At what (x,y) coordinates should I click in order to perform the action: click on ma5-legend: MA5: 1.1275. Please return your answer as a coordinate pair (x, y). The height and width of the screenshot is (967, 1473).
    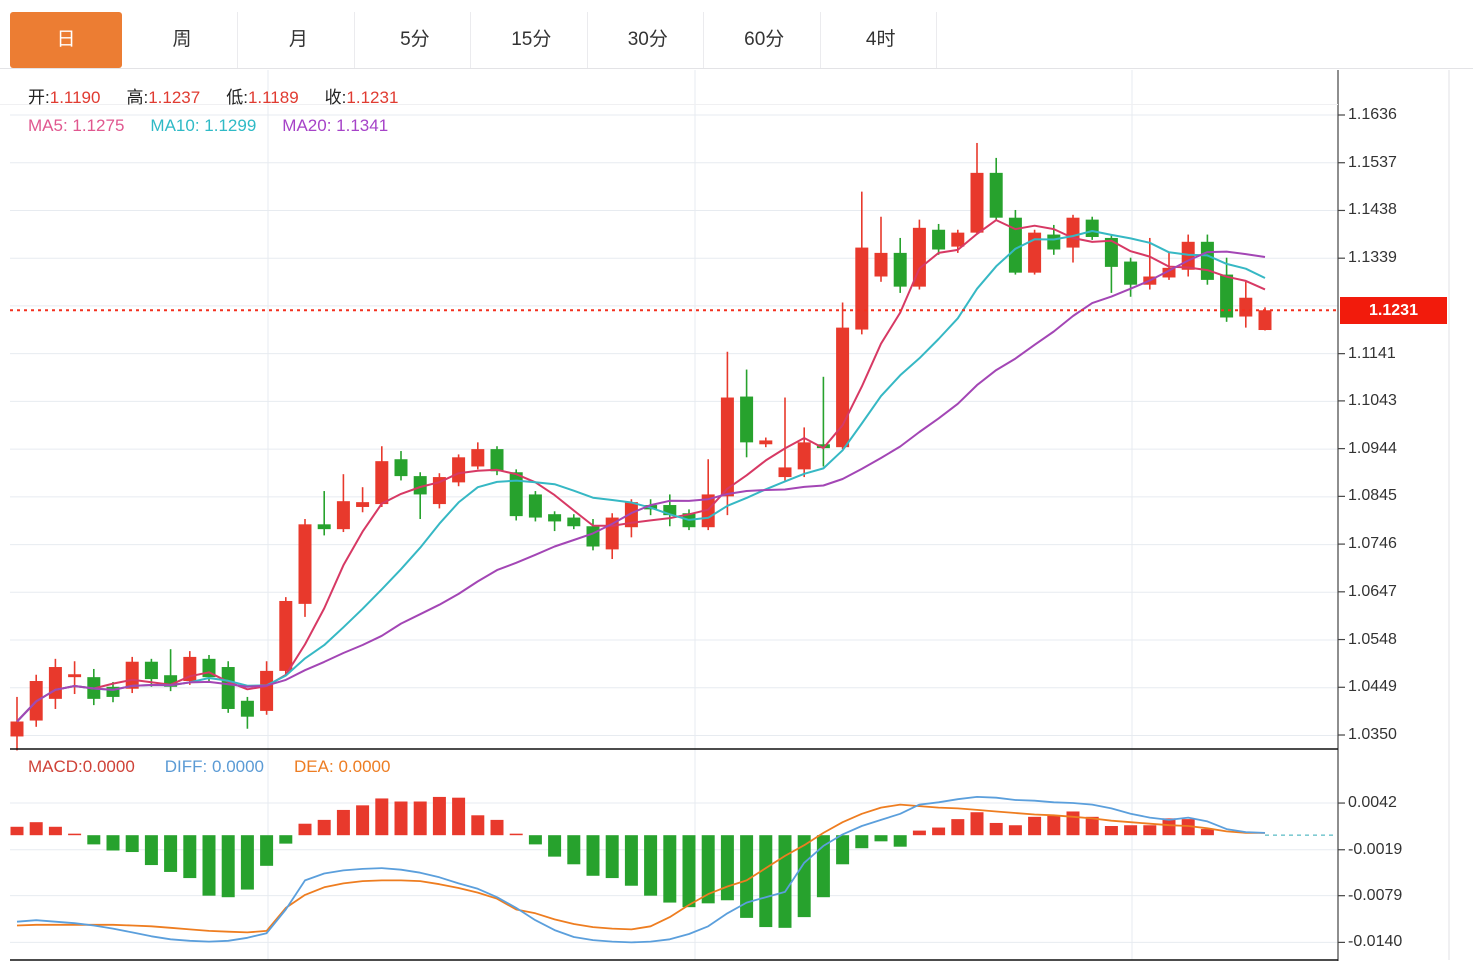
    Looking at the image, I should click on (76, 125).